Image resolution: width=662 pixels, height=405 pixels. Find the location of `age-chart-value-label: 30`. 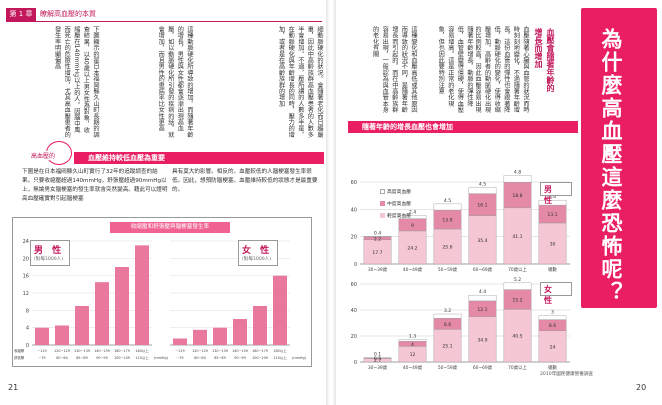

age-chart-value-label: 30 is located at coordinates (553, 245).